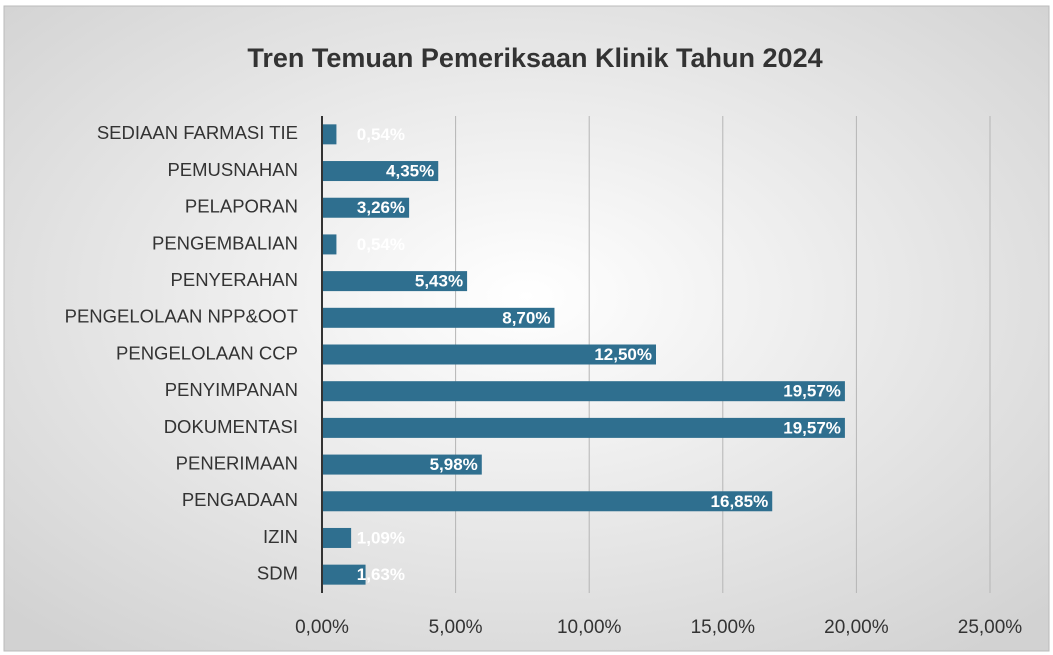  I want to click on y-tick-label: SDM, so click(277, 573).